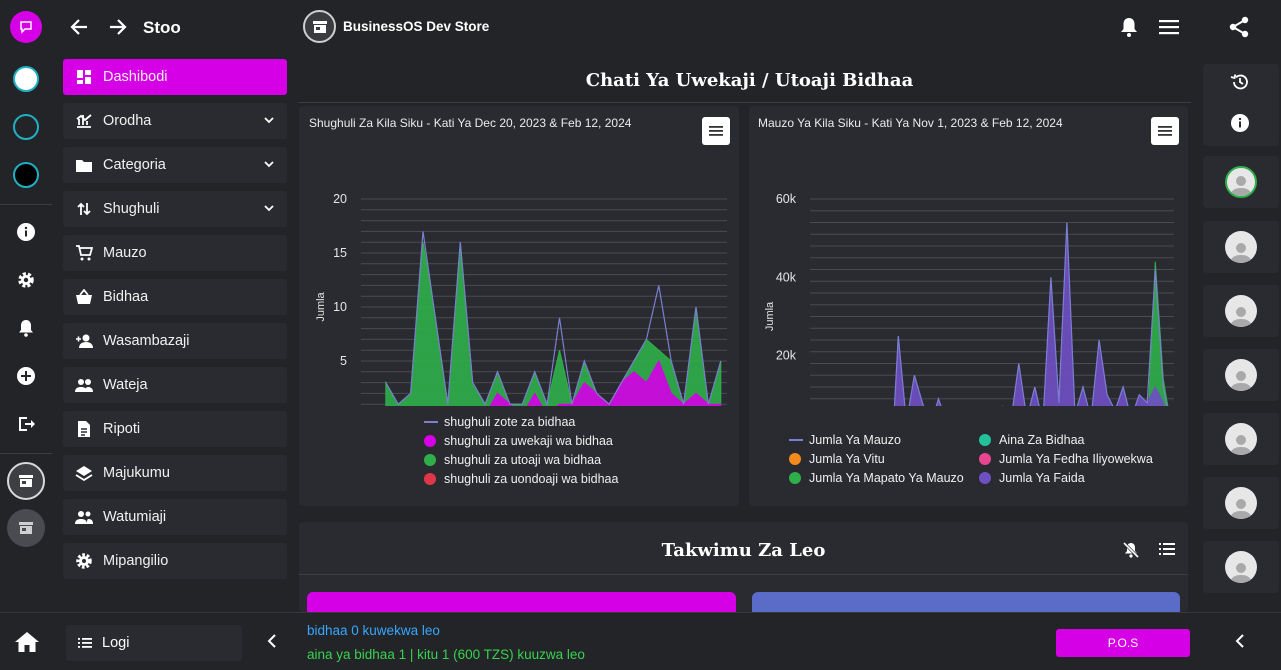  I want to click on legend-item: Jumla Ya Vitu, so click(837, 459).